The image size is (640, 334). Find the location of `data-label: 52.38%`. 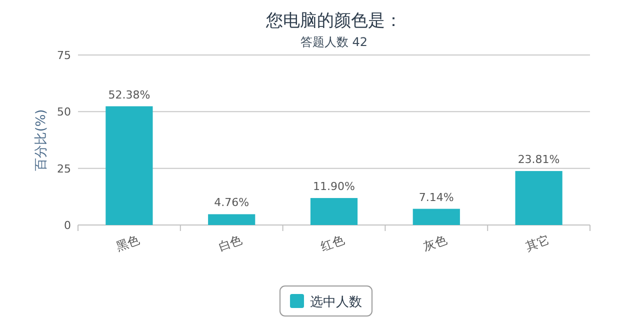

data-label: 52.38% is located at coordinates (129, 95).